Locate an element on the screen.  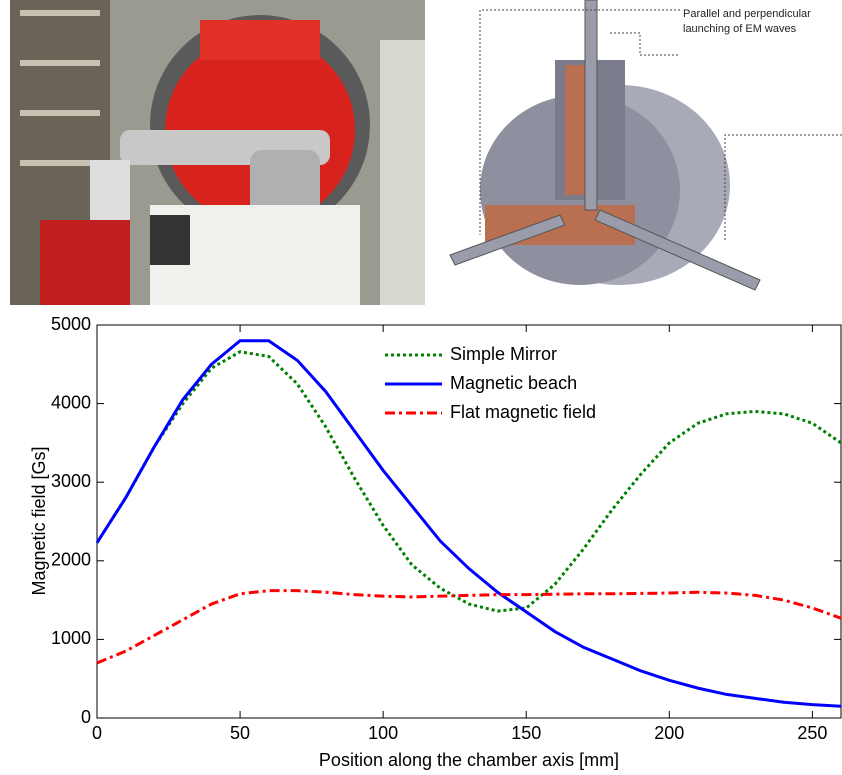
legend-label: Simple Mirror is located at coordinates (503, 354).